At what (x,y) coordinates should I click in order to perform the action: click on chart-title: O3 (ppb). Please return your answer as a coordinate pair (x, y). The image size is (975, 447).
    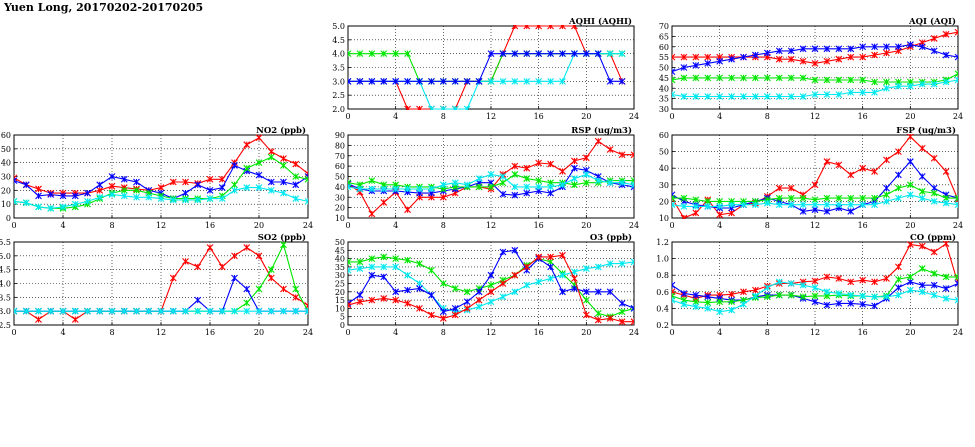
    Looking at the image, I should click on (611, 237).